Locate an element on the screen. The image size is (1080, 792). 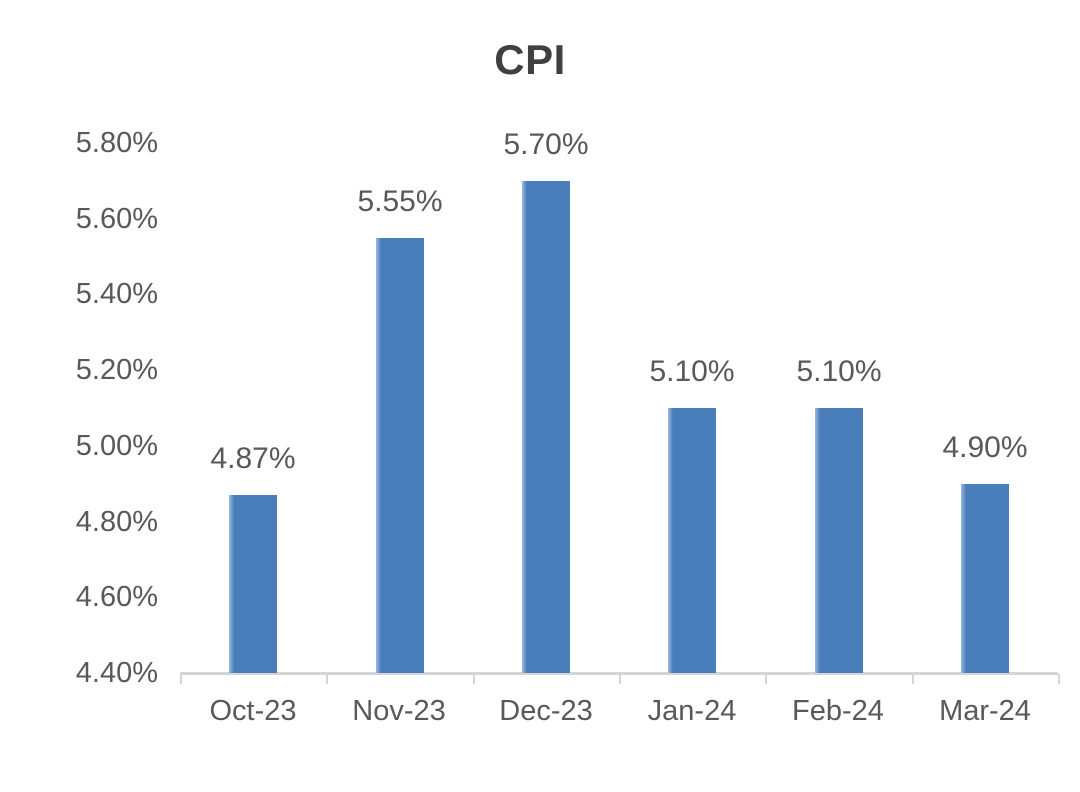
y-axis-tick-label: 5.00% is located at coordinates (116, 446).